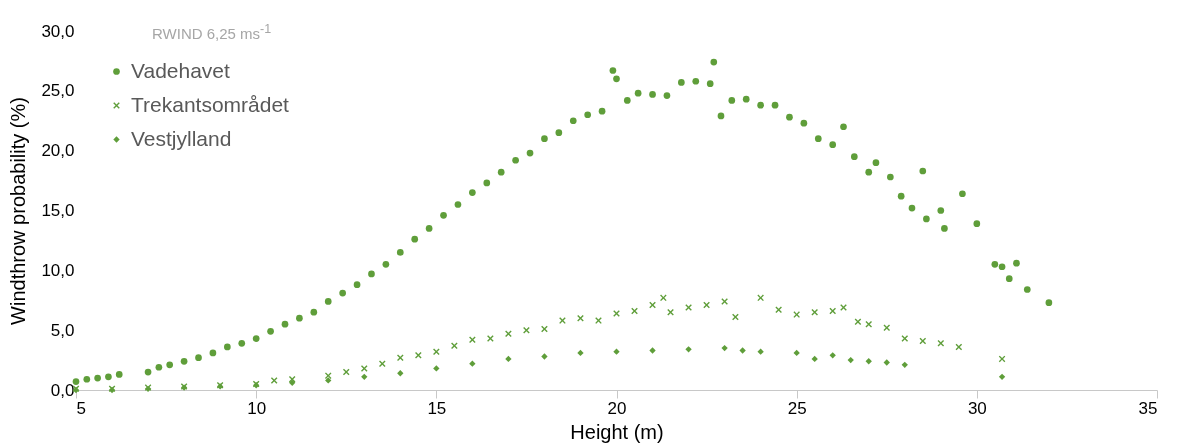 This screenshot has width=1180, height=446. What do you see at coordinates (797, 408) in the screenshot?
I see `x-tick-label: 25` at bounding box center [797, 408].